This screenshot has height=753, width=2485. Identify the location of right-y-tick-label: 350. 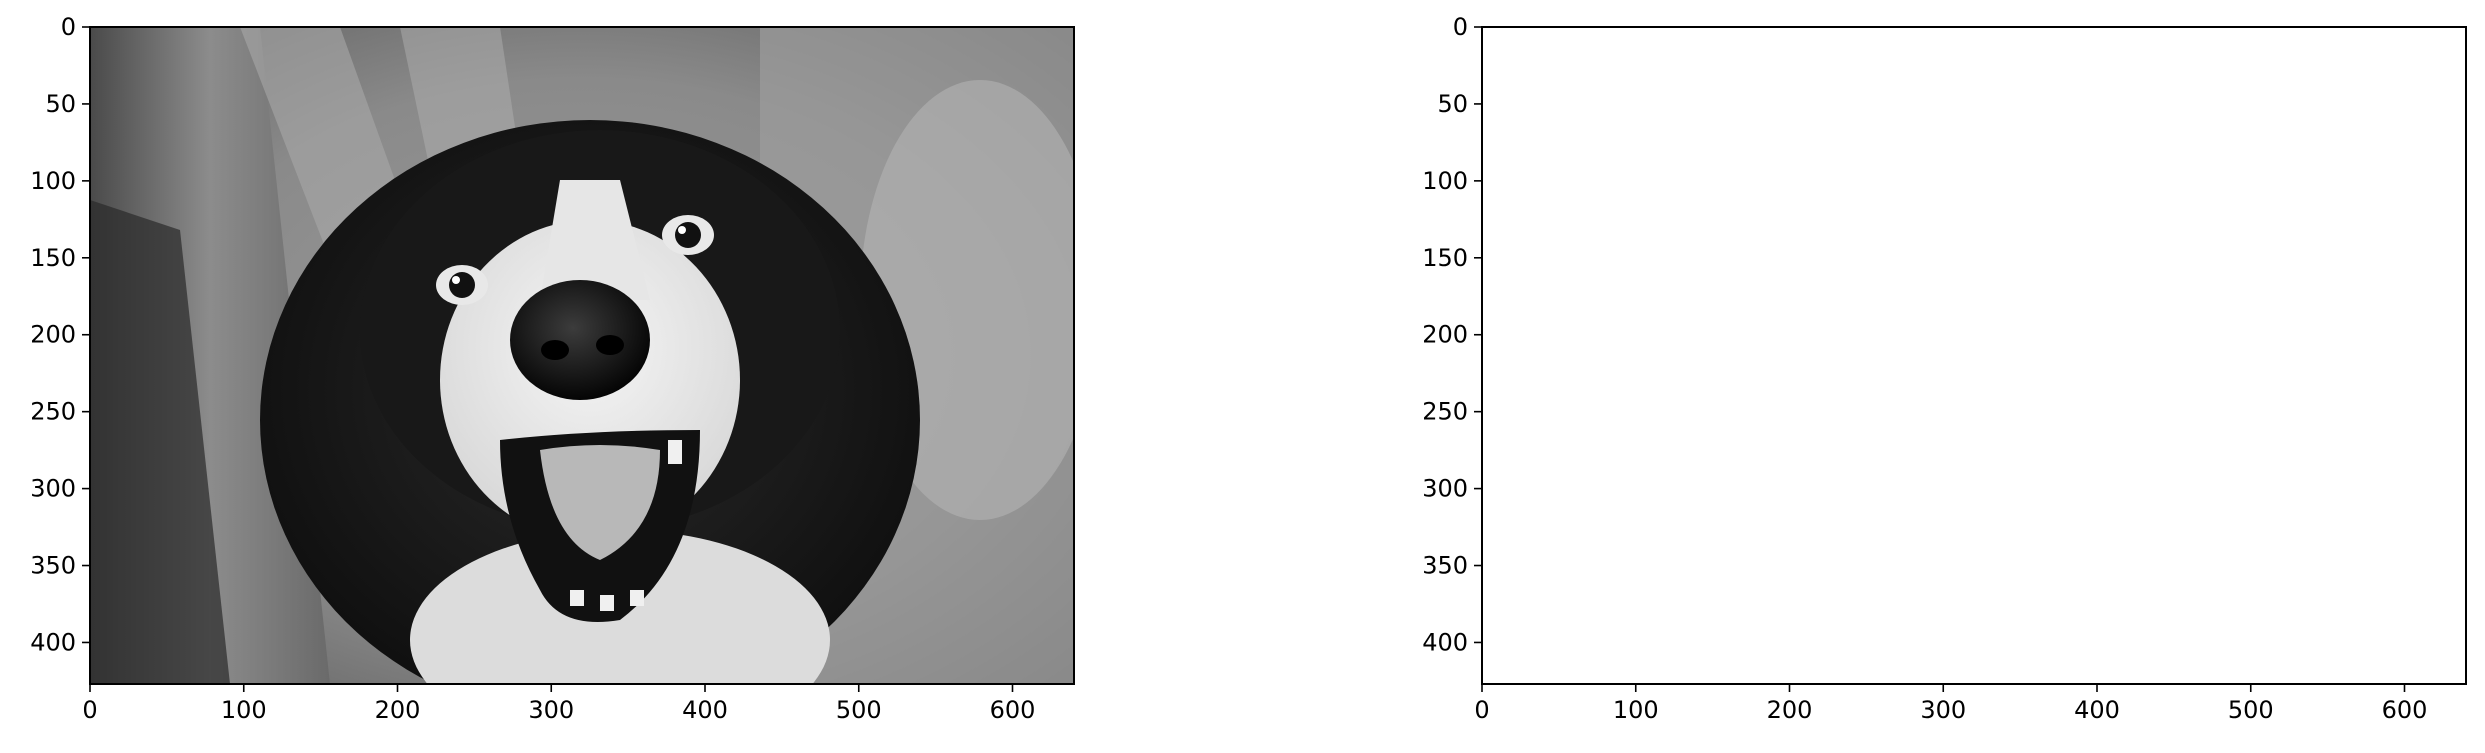
(1445, 566).